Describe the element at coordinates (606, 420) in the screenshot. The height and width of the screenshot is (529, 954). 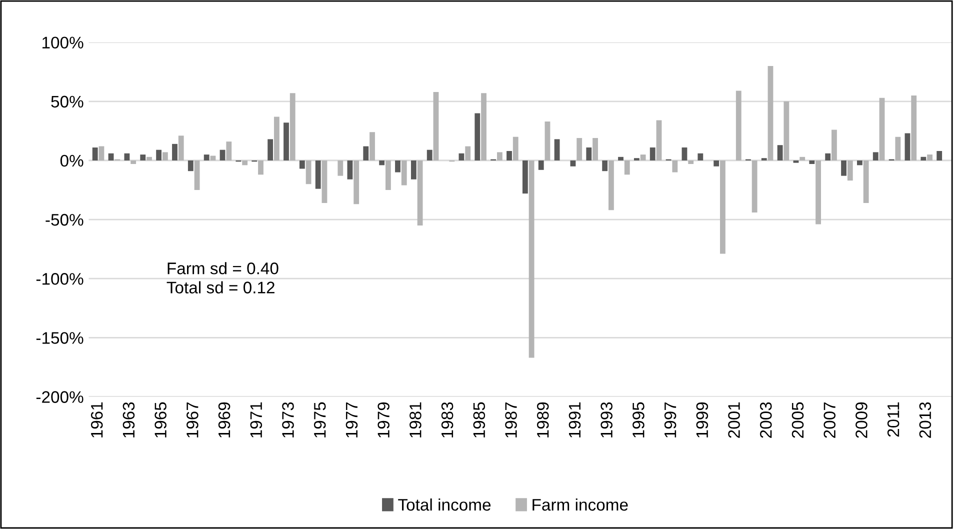
I see `x-tick-label: 1993` at that location.